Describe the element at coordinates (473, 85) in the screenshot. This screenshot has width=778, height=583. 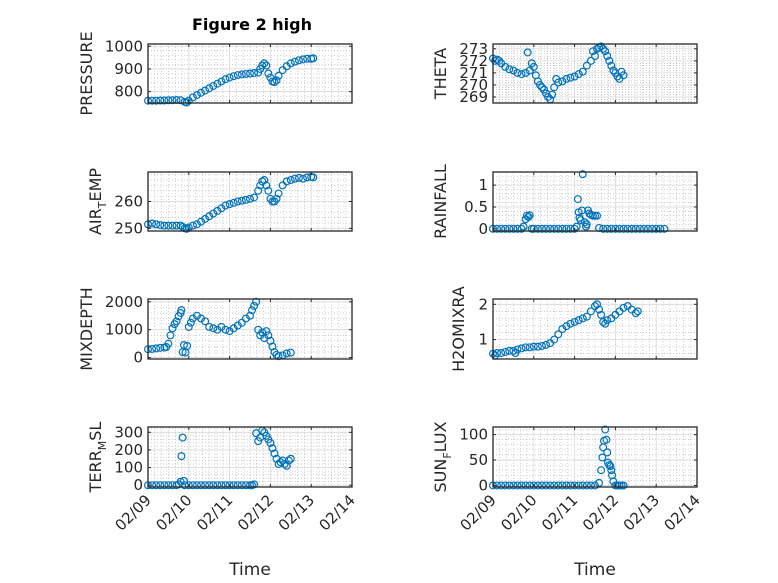
I see `y-tick-label: 270` at that location.